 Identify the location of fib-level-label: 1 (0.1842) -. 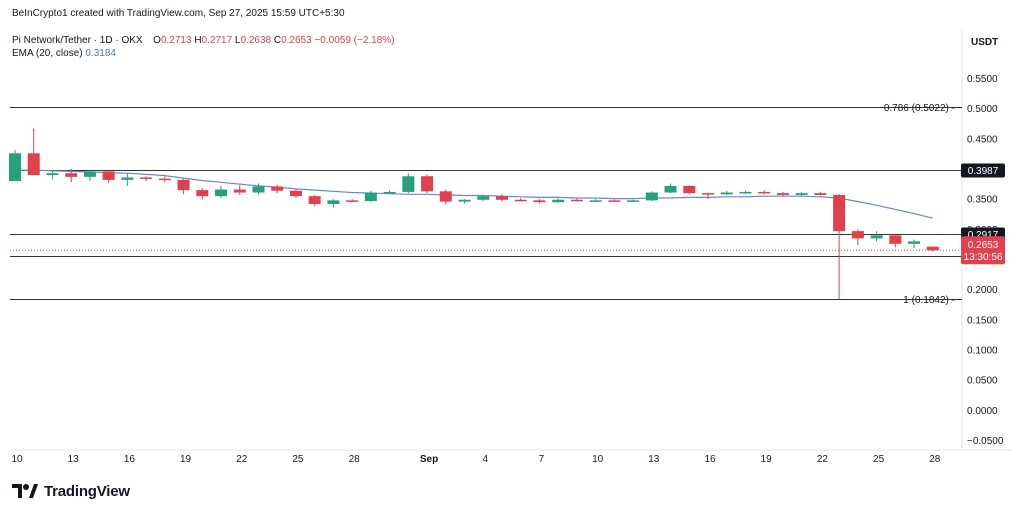
(929, 300).